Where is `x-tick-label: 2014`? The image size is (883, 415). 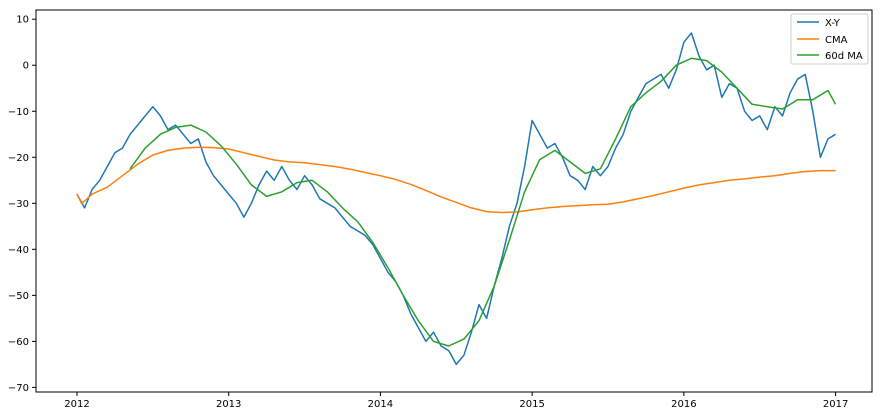 x-tick-label: 2014 is located at coordinates (380, 404).